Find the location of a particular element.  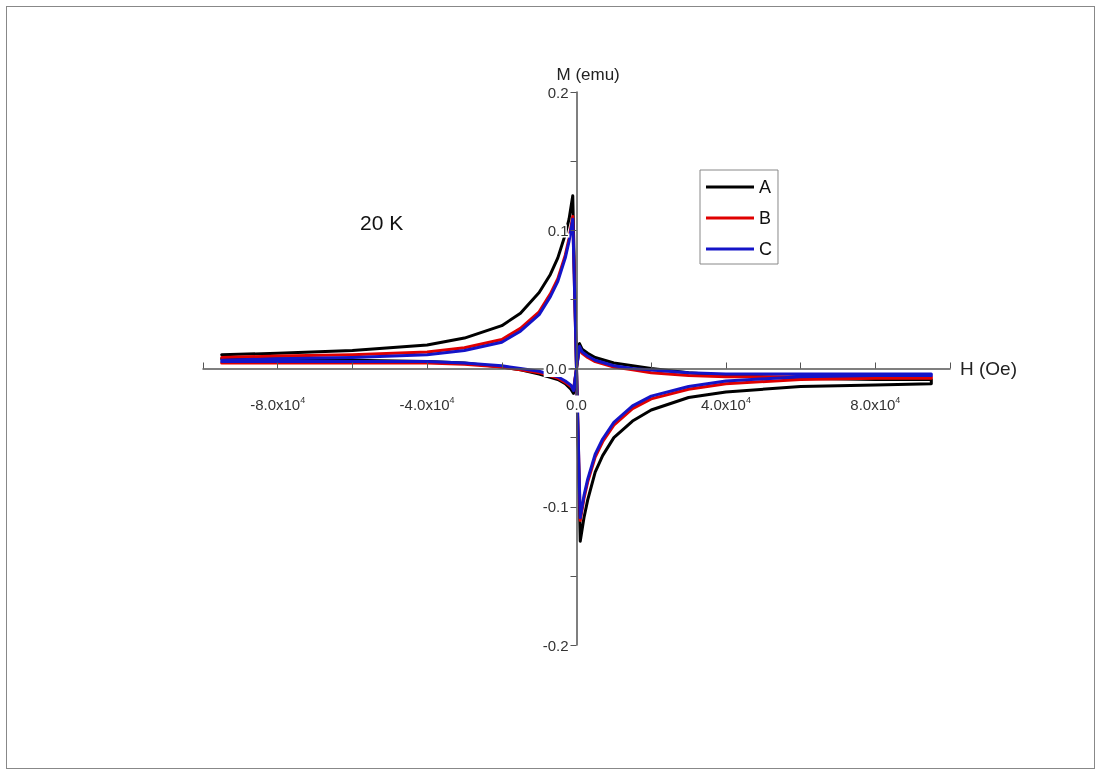

y-tick-label: 0.0 is located at coordinates (556, 368).